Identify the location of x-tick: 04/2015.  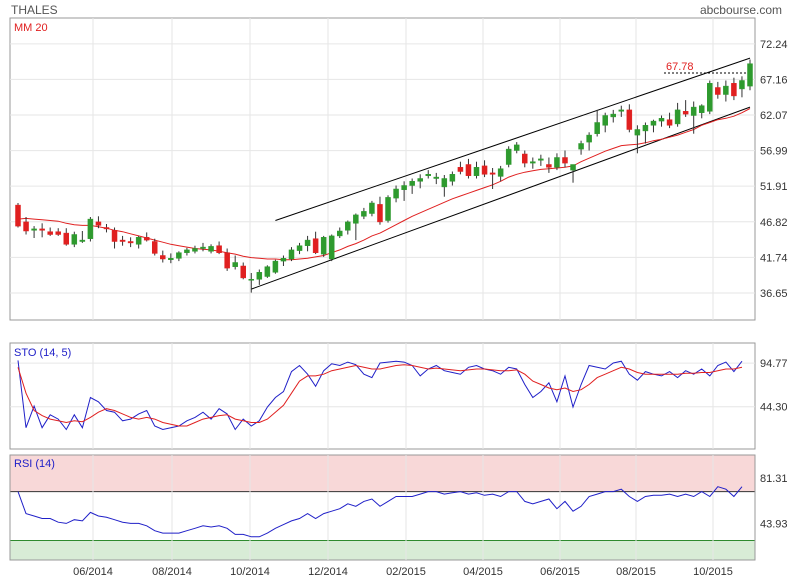
(483, 572).